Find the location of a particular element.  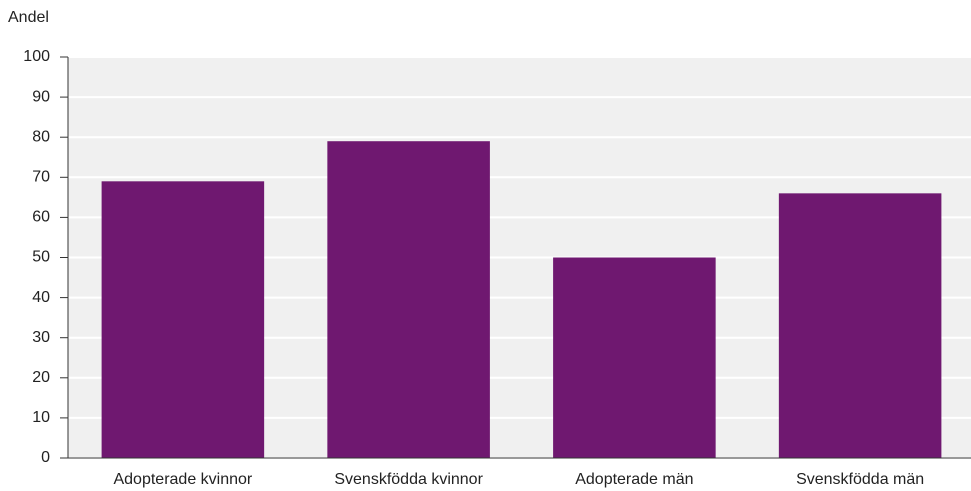

y-tick-label: 40 is located at coordinates (41, 297).